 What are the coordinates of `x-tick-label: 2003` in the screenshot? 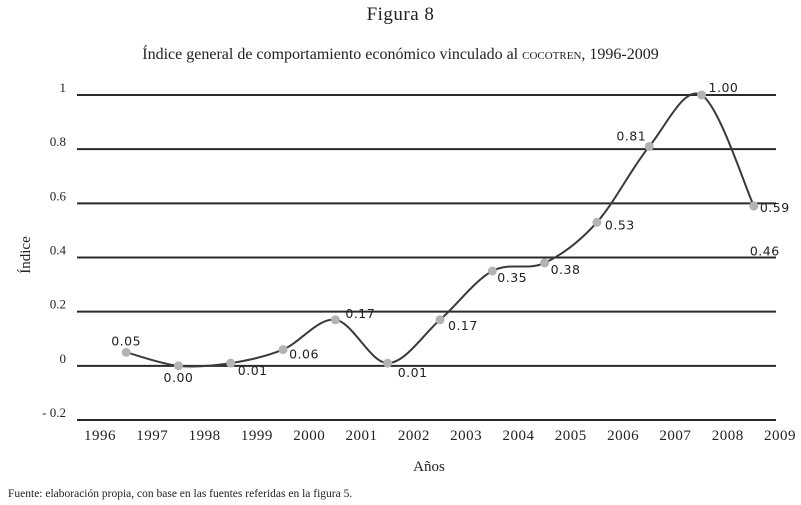 It's located at (466, 436).